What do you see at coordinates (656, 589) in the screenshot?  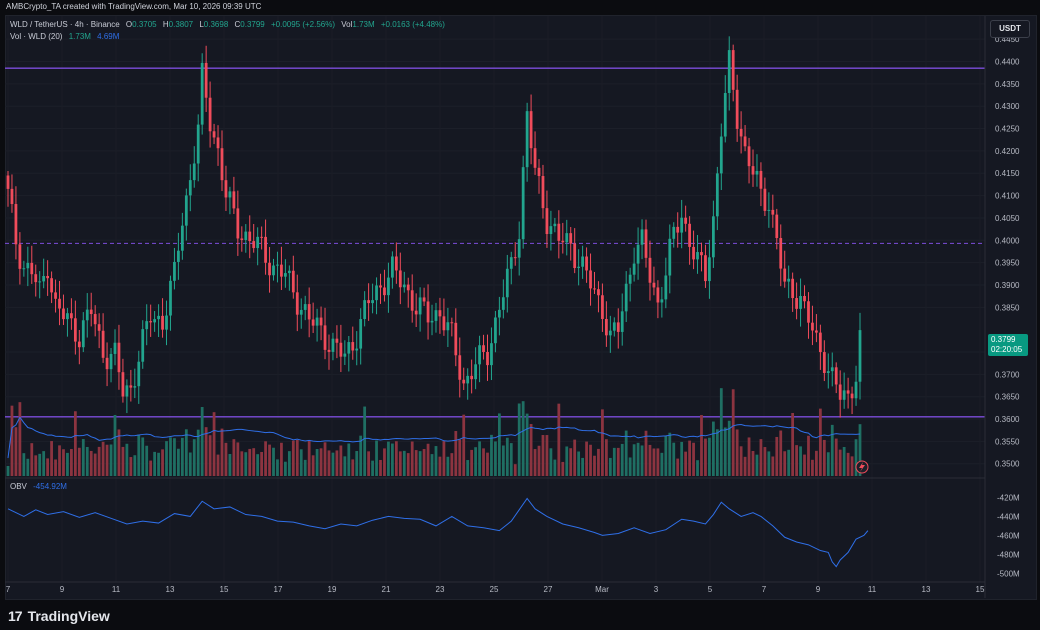 I see `time-tick-label: 3` at bounding box center [656, 589].